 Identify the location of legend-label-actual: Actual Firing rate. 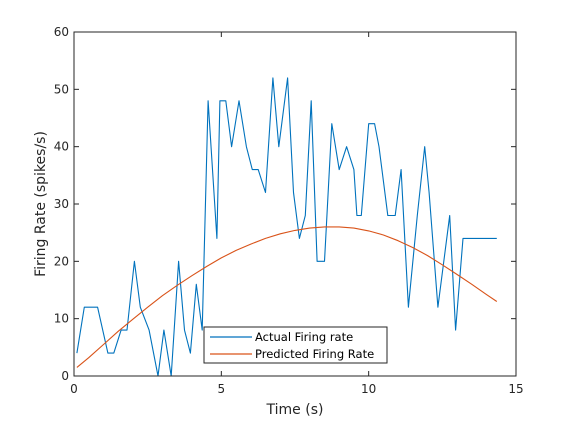
(304, 337).